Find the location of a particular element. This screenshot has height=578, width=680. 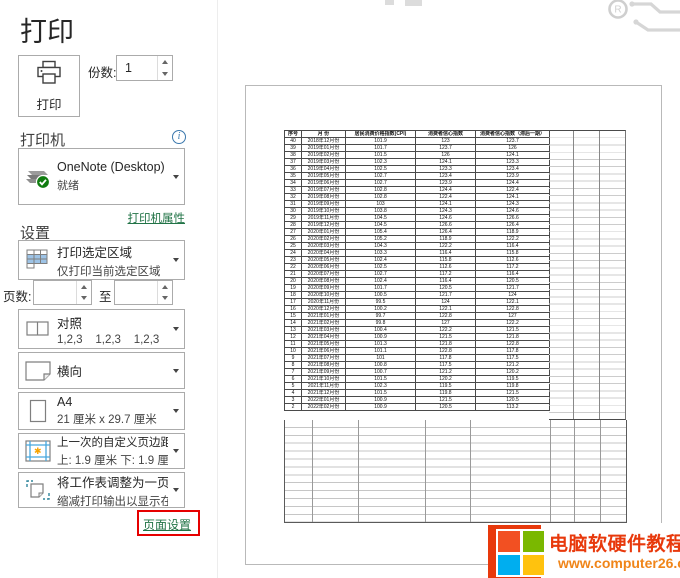

table-row: 19 2020年09月份 101.7 120.5 121.7 is located at coordinates (417, 288).